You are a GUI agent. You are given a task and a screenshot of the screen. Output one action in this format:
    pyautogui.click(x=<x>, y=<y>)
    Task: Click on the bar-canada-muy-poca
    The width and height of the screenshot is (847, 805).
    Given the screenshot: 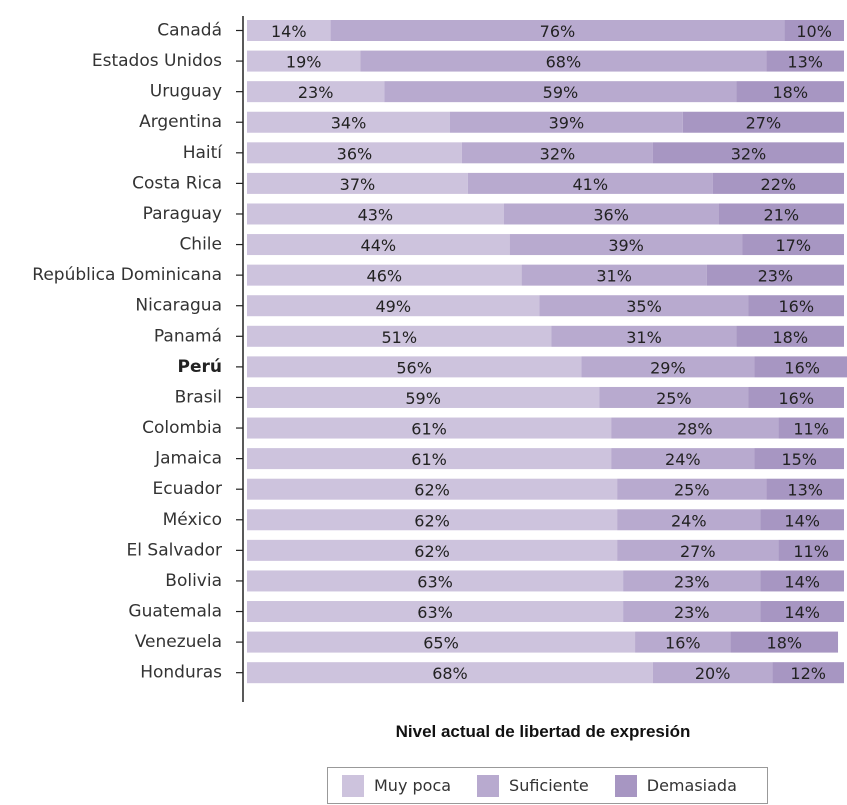 What is the action you would take?
    pyautogui.click(x=289, y=30)
    